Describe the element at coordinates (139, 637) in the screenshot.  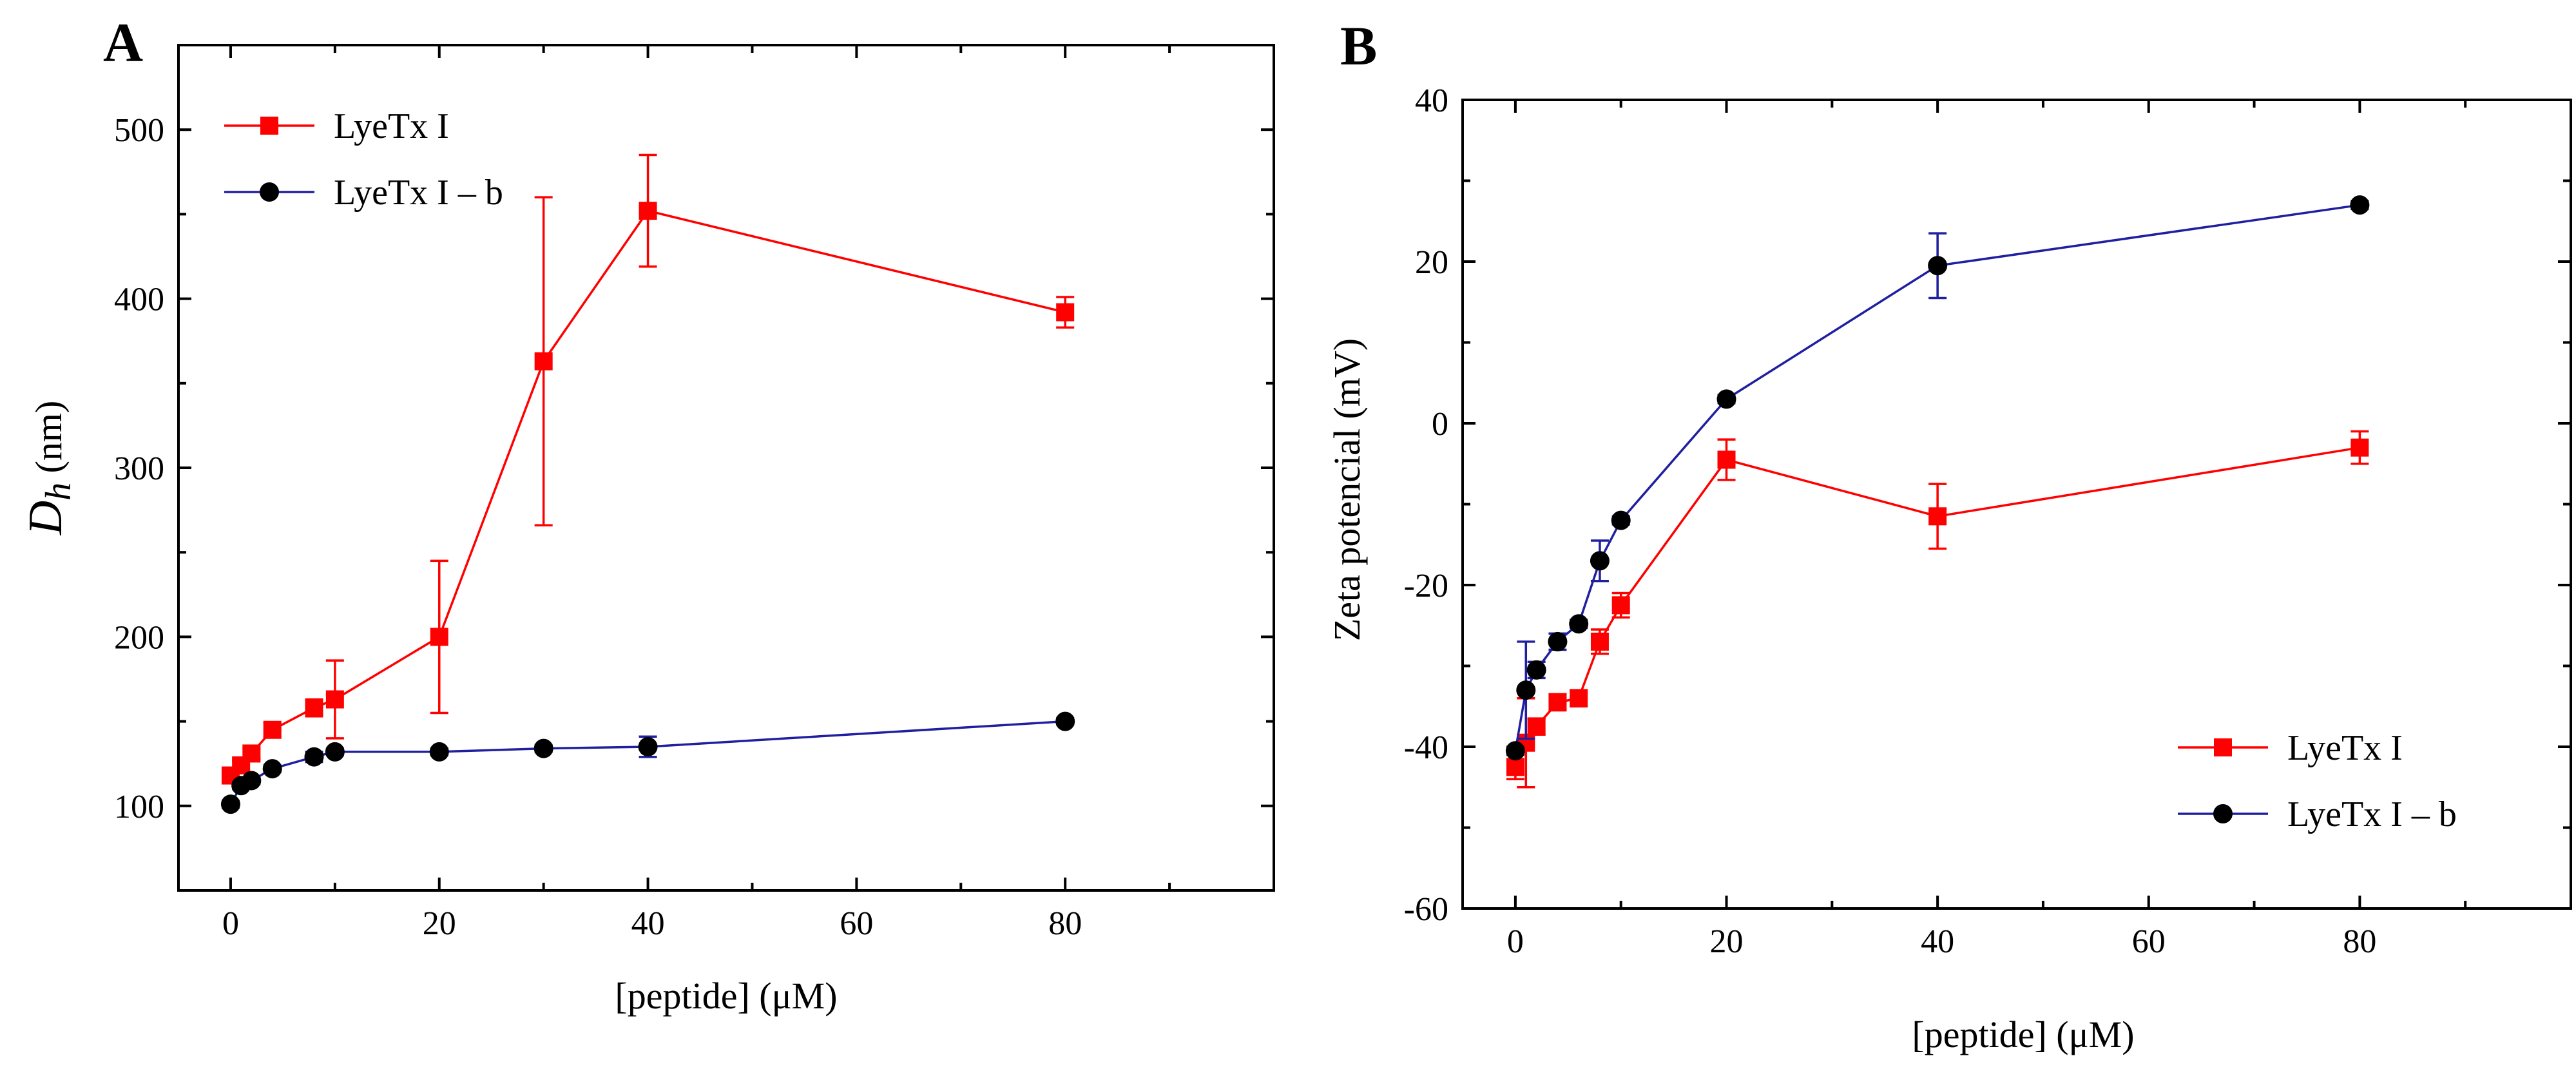
I see `panel-a-y-tick-label: 200` at that location.